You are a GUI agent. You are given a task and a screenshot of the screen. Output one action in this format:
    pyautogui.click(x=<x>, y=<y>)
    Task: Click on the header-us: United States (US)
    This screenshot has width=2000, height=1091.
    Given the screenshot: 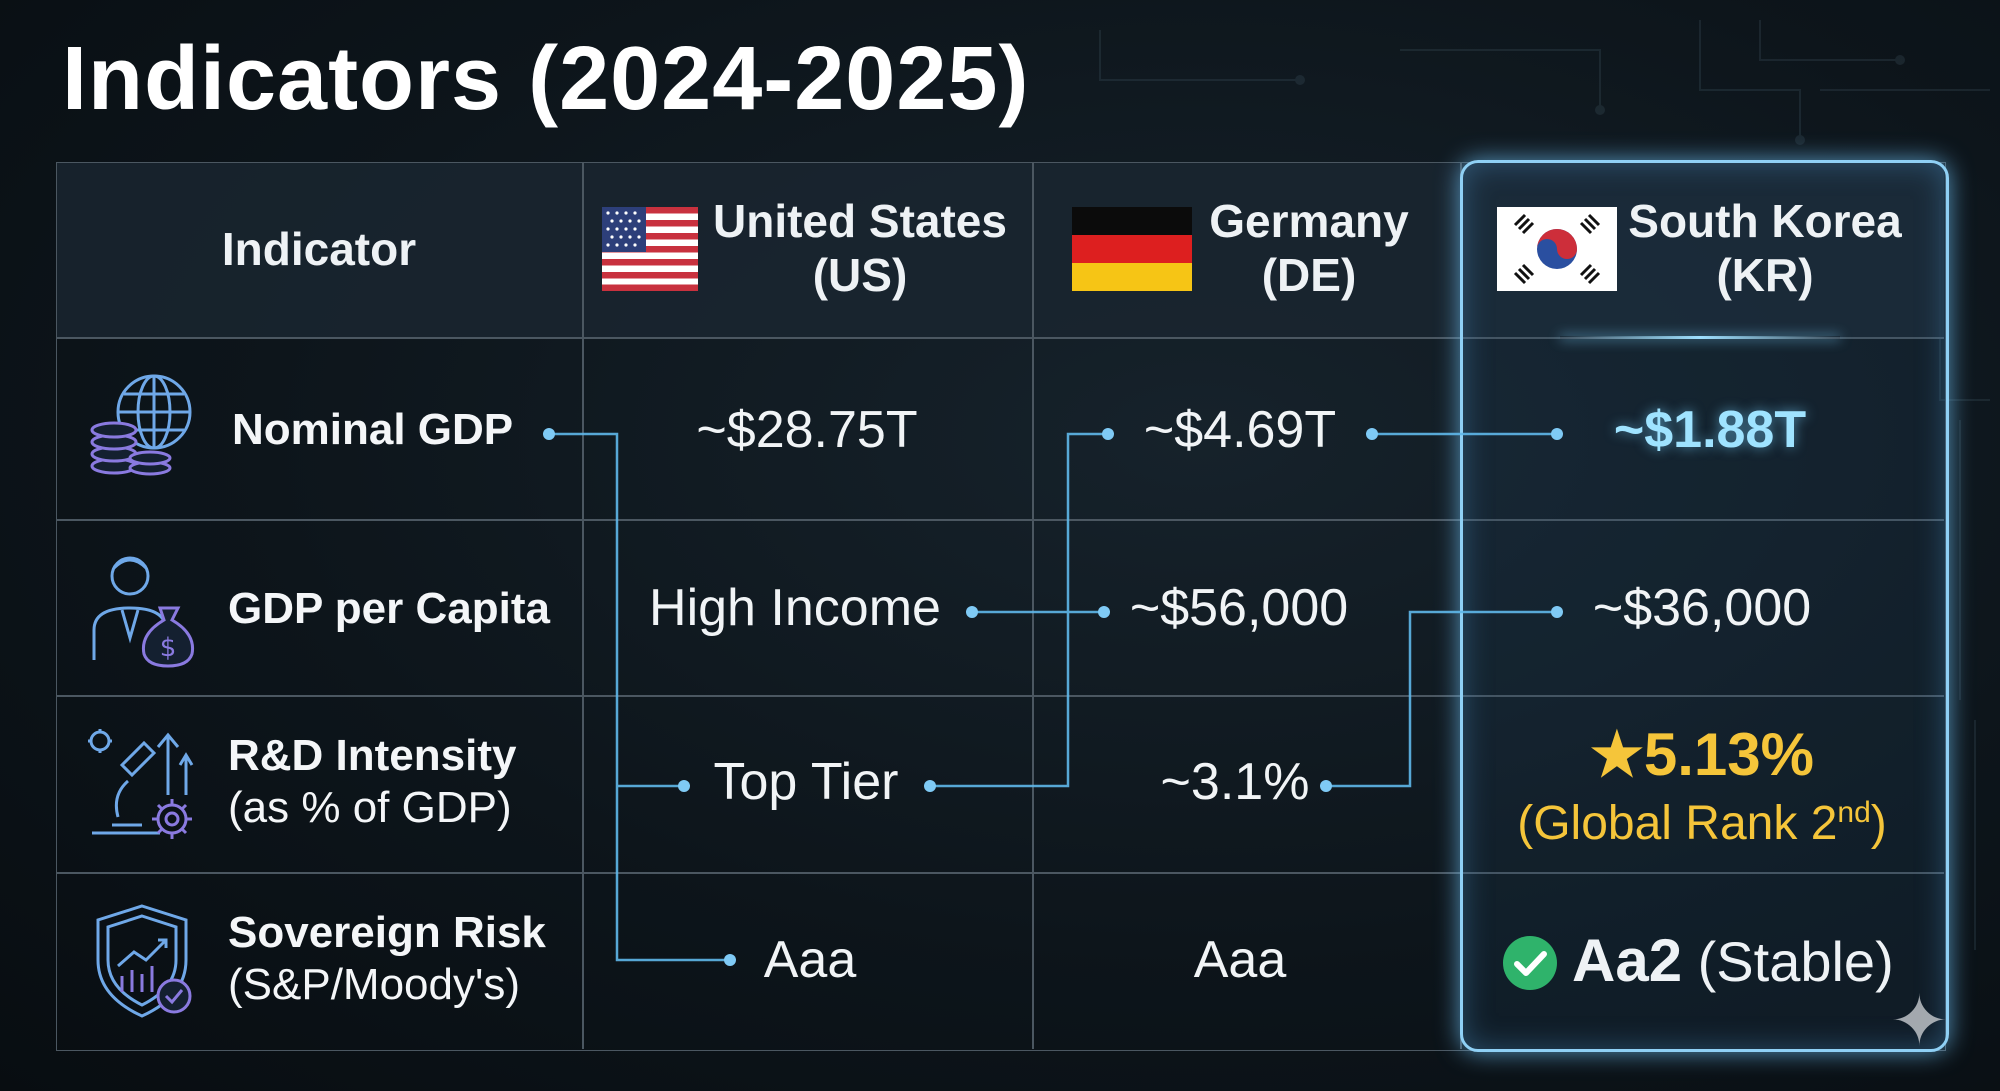 What is the action you would take?
    pyautogui.click(x=860, y=248)
    